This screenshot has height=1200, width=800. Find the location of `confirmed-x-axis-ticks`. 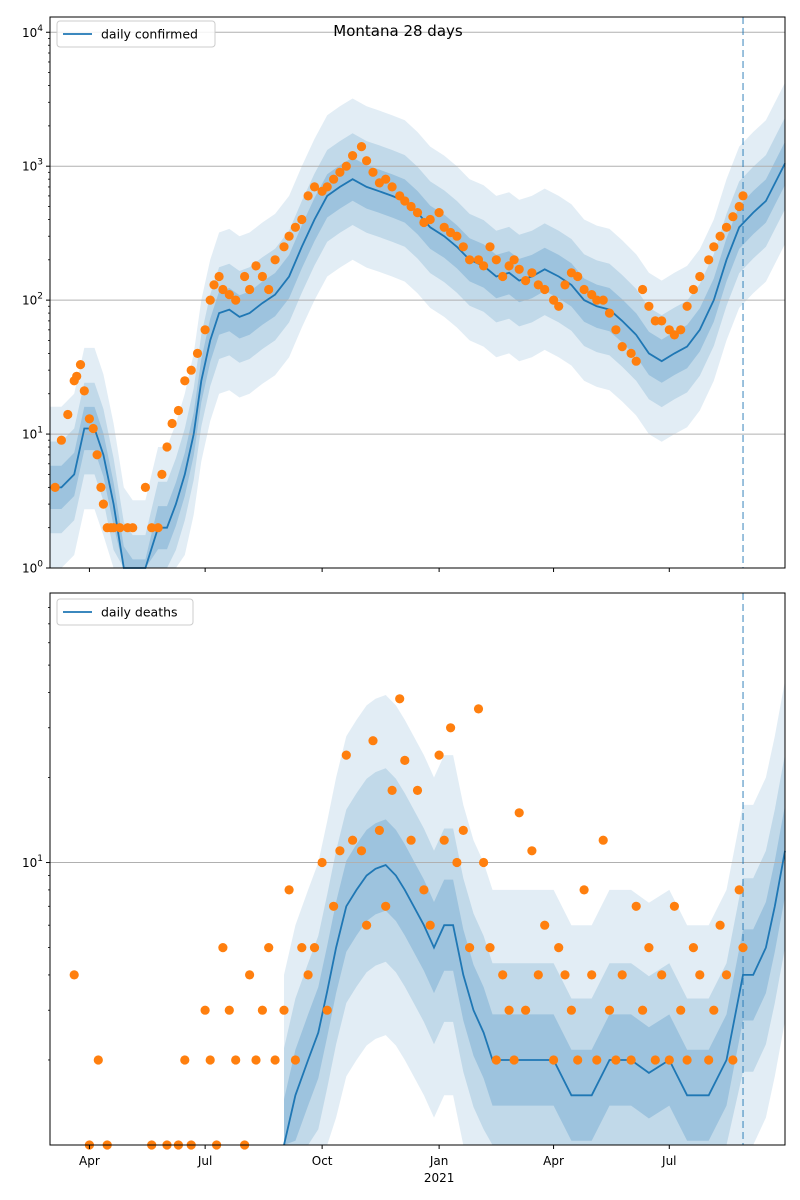

confirmed-x-axis-ticks is located at coordinates (379, 570).